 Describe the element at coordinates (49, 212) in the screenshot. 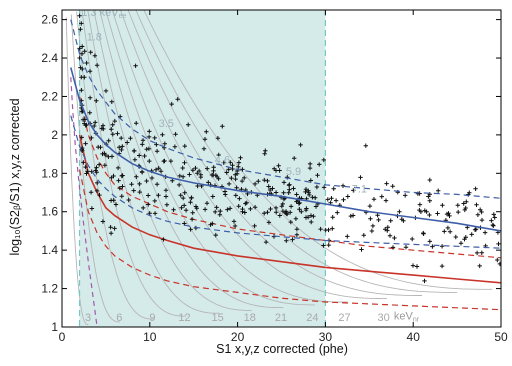

I see `y-tick-label: 1.6` at that location.